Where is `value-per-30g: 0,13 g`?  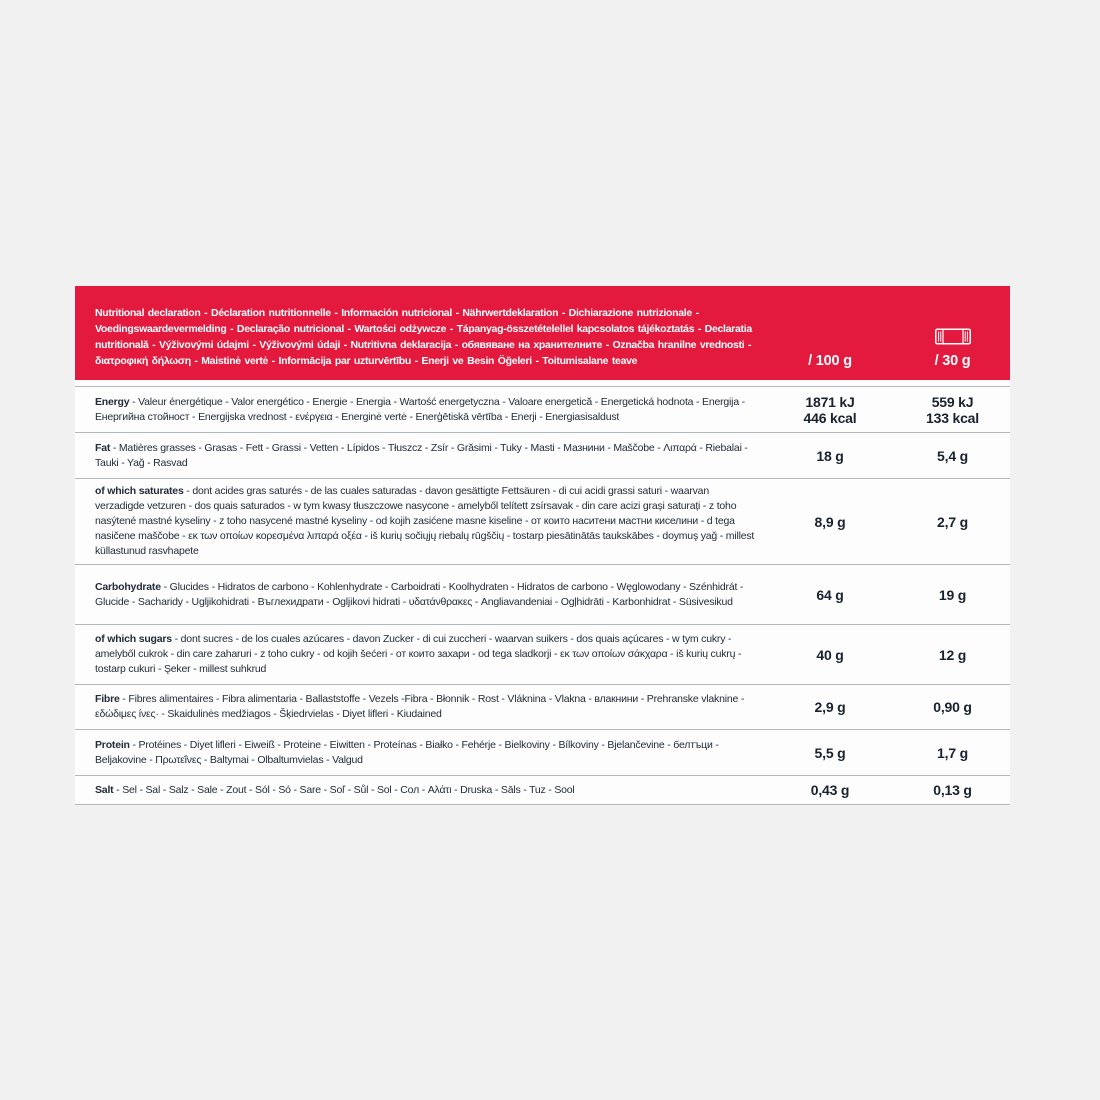
value-per-30g: 0,13 g is located at coordinates (952, 790).